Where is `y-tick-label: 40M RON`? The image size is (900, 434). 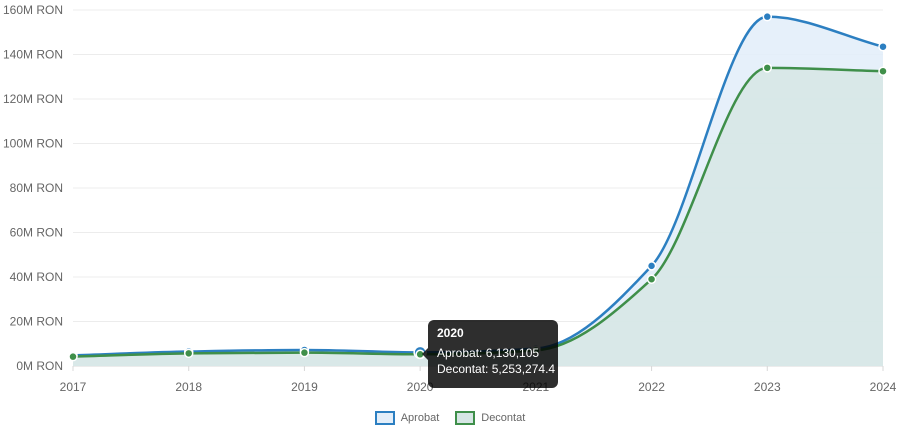 y-tick-label: 40M RON is located at coordinates (36, 277).